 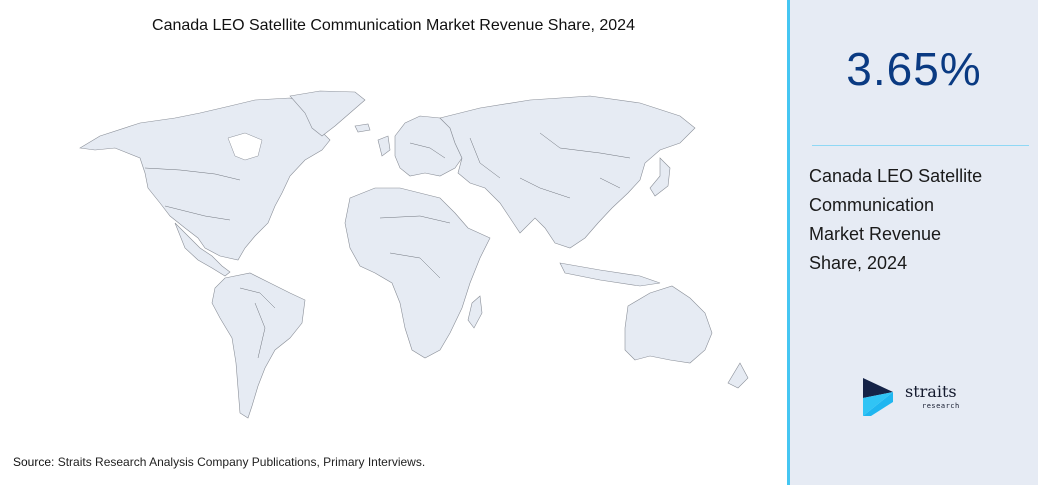 I want to click on japan, so click(x=660, y=177).